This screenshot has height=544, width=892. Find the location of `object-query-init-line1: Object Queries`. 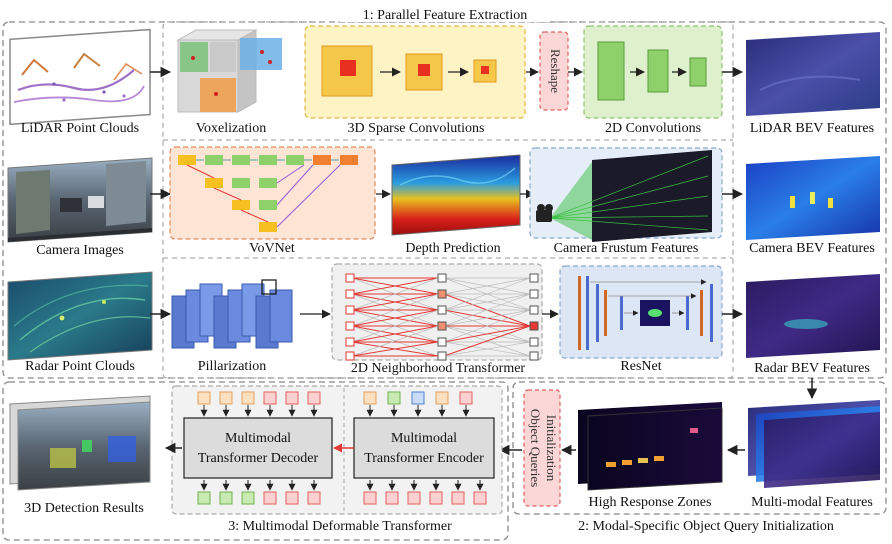

object-query-init-line1: Object Queries is located at coordinates (535, 448).